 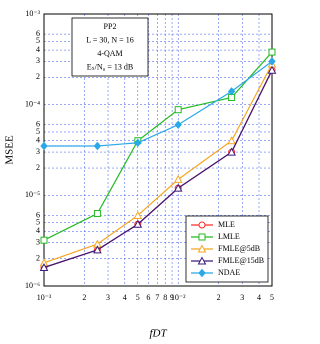 I want to click on x-tick-label: 9, so click(x=172, y=297).